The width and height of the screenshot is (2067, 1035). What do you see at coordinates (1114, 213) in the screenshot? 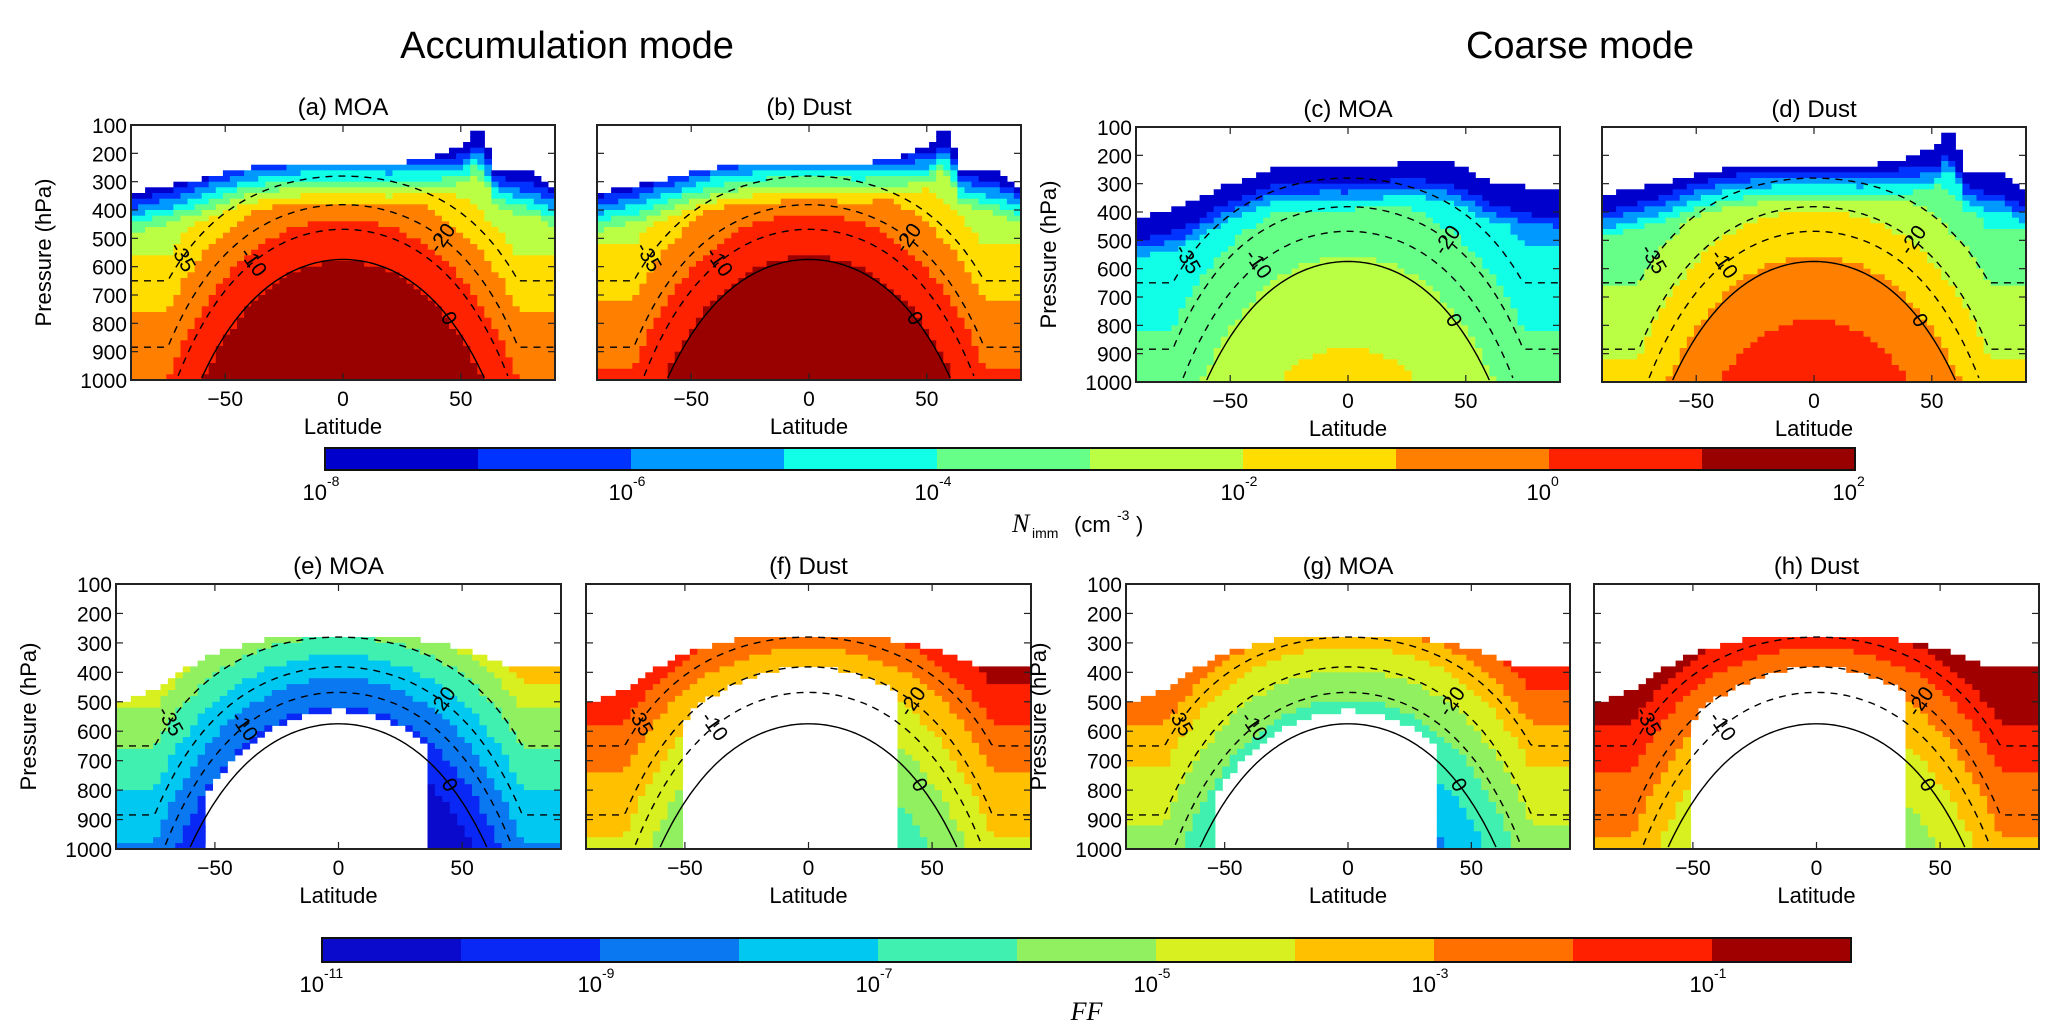
I see `y-tick-label: 400` at bounding box center [1114, 213].